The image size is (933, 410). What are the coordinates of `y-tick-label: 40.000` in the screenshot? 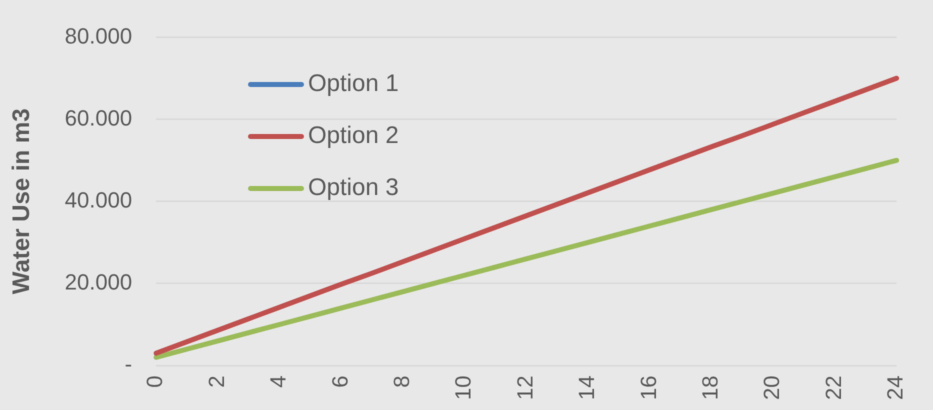 It's located at (98, 199).